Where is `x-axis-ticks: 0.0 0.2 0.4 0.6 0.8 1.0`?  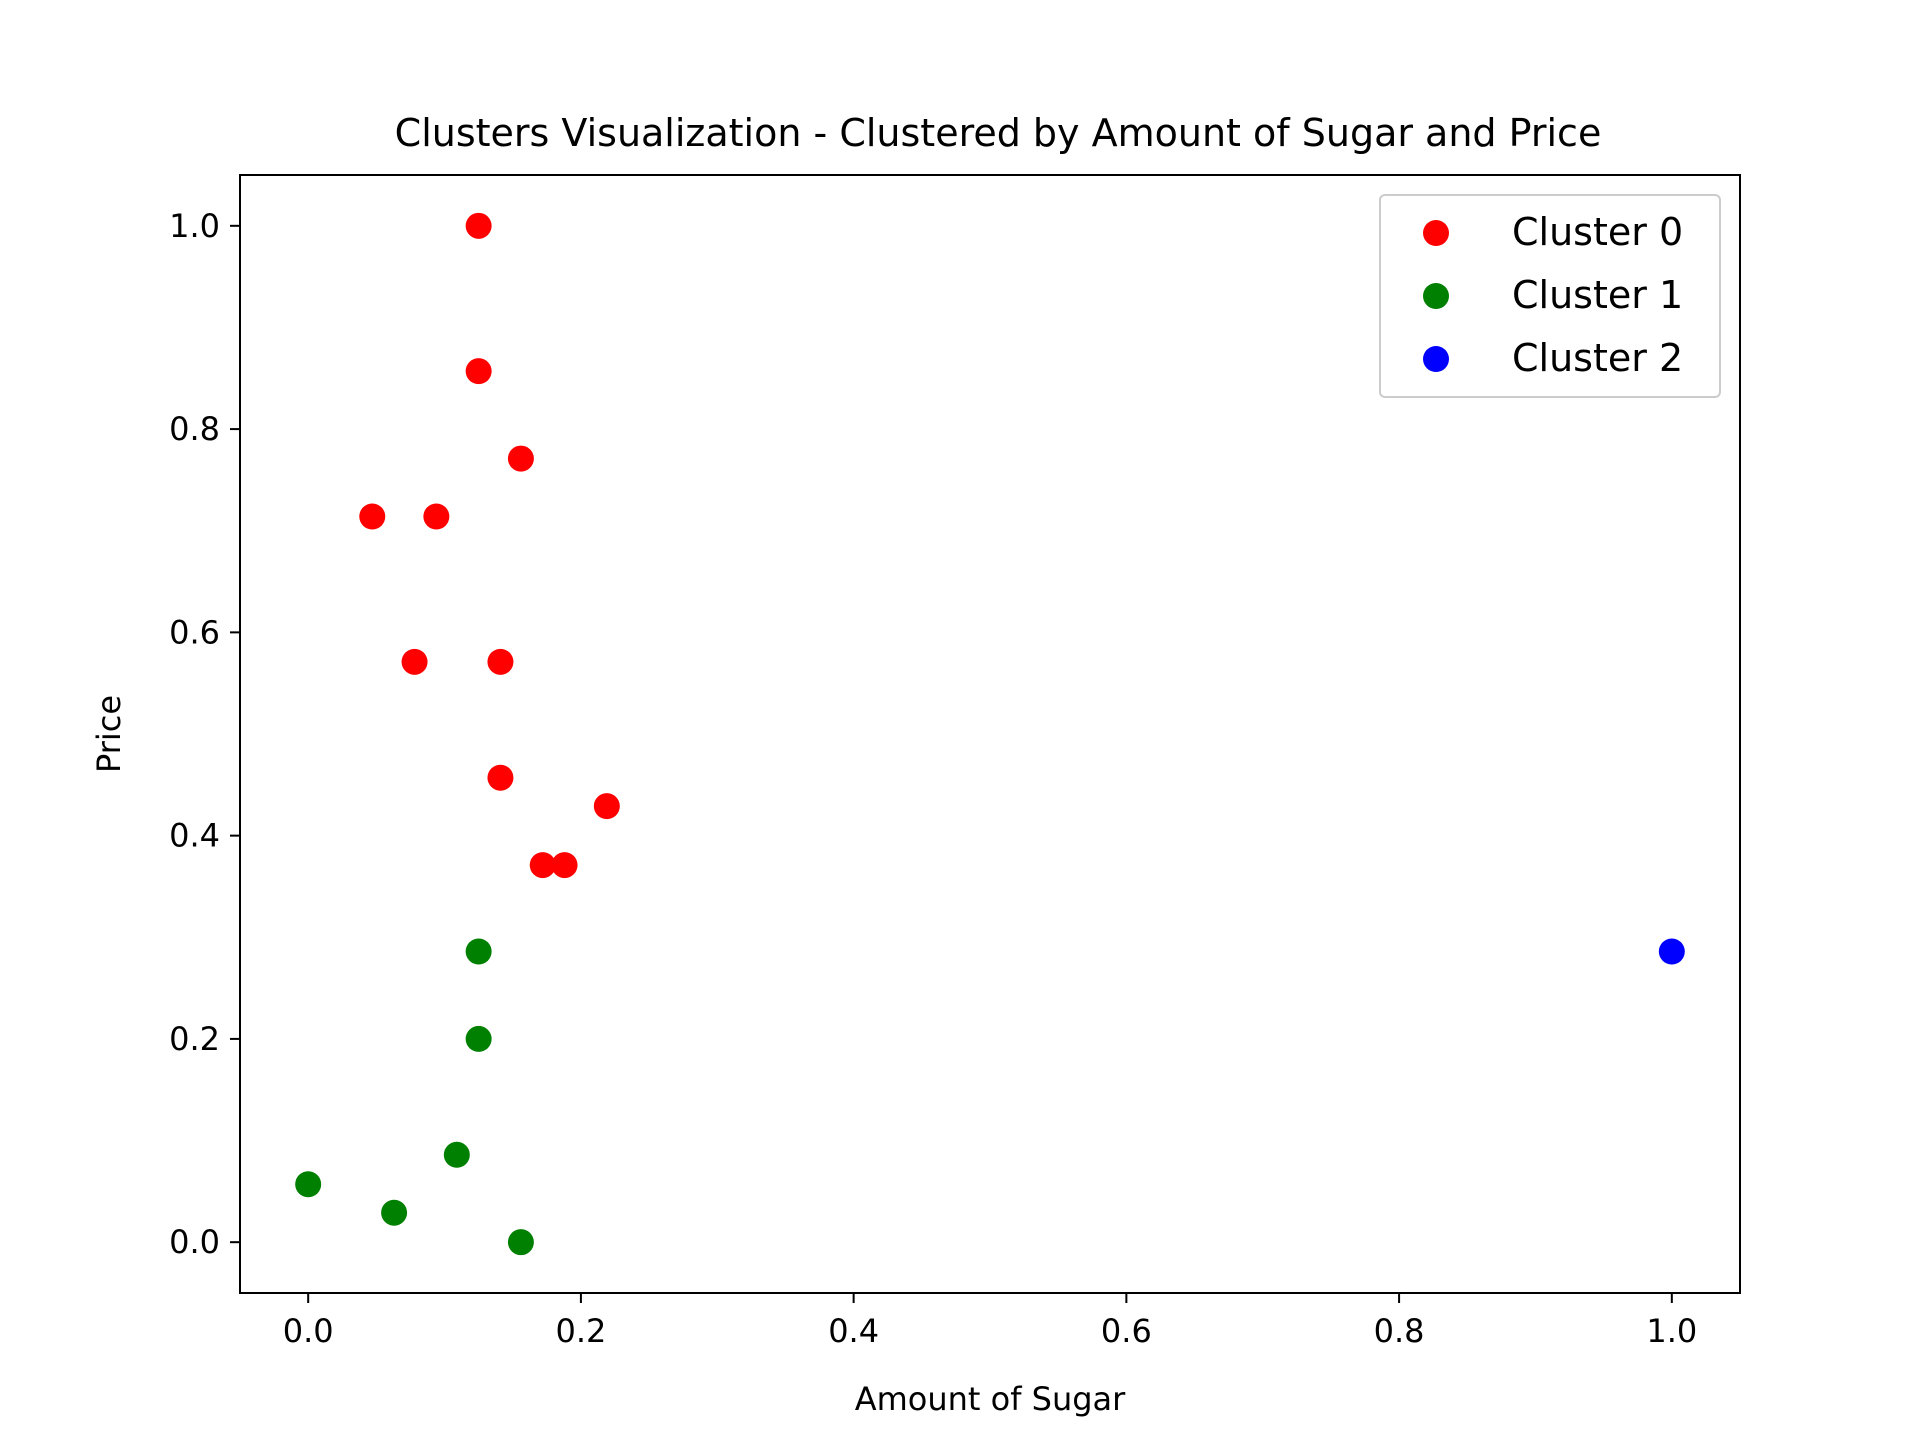
x-axis-ticks: 0.0 0.2 0.4 0.6 0.8 1.0 is located at coordinates (990, 1321).